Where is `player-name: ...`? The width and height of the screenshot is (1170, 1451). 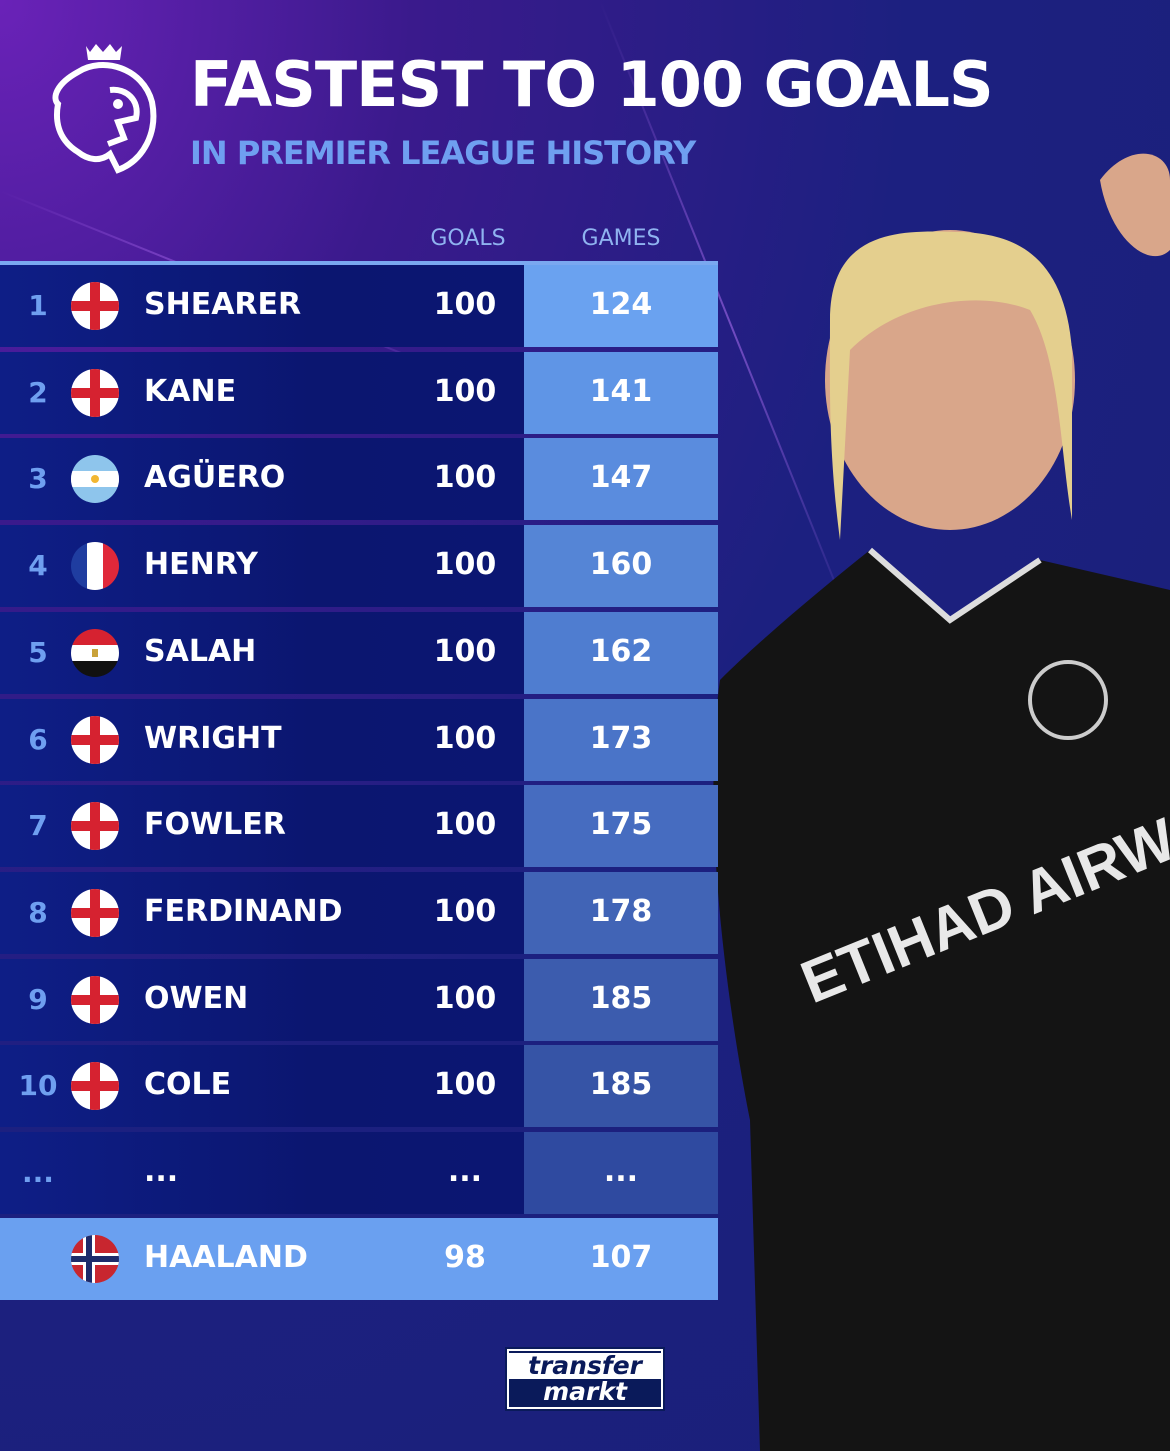 player-name: ... is located at coordinates (161, 1171).